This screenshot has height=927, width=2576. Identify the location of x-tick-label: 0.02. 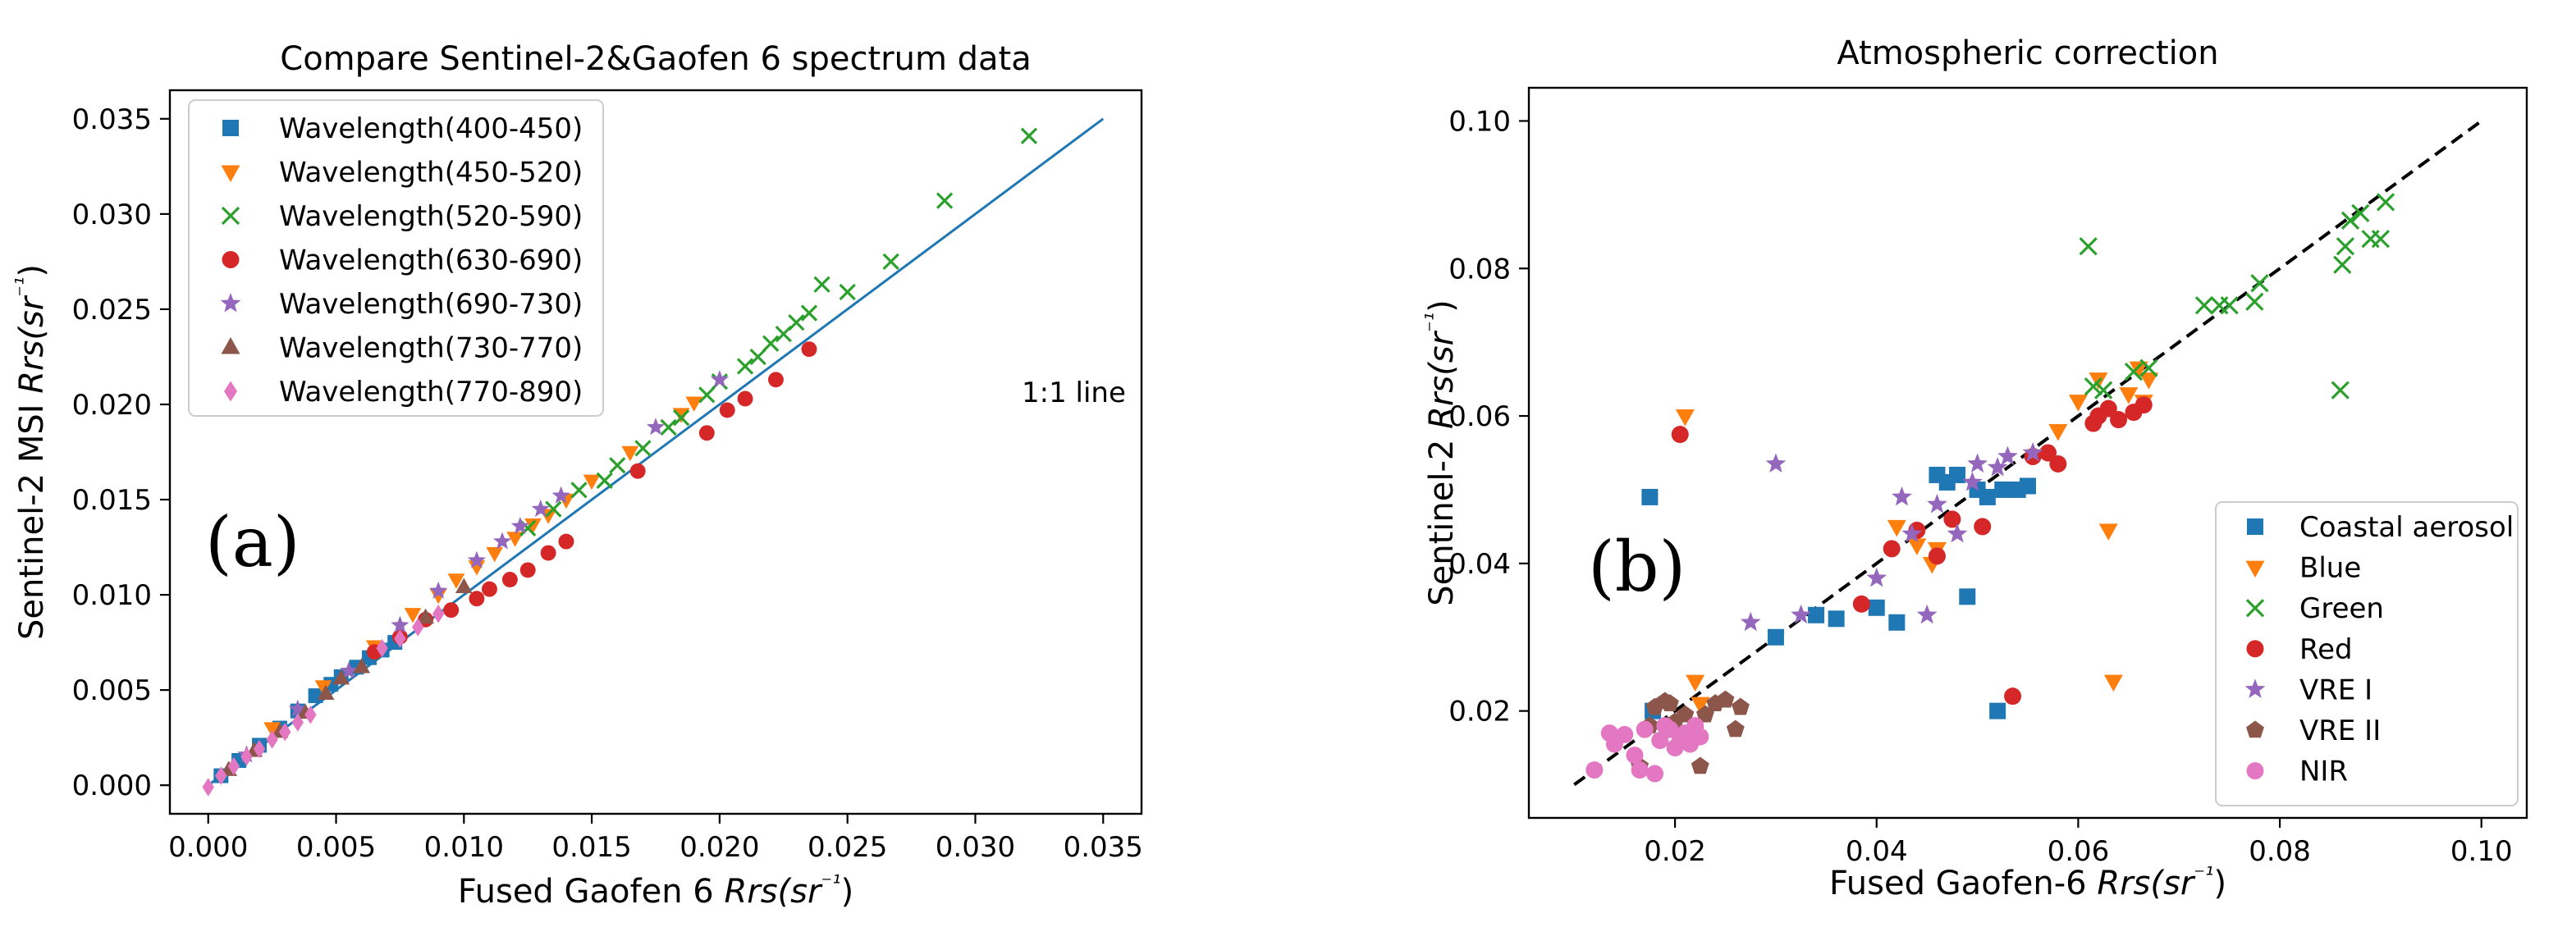
(1675, 852).